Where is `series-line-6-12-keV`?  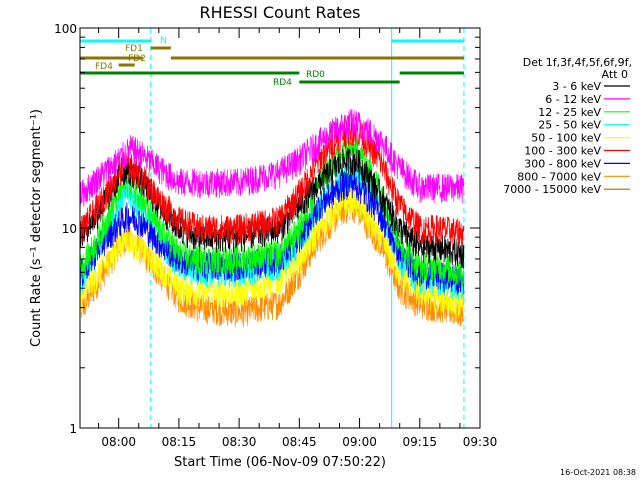
series-line-6-12-keV is located at coordinates (272, 158).